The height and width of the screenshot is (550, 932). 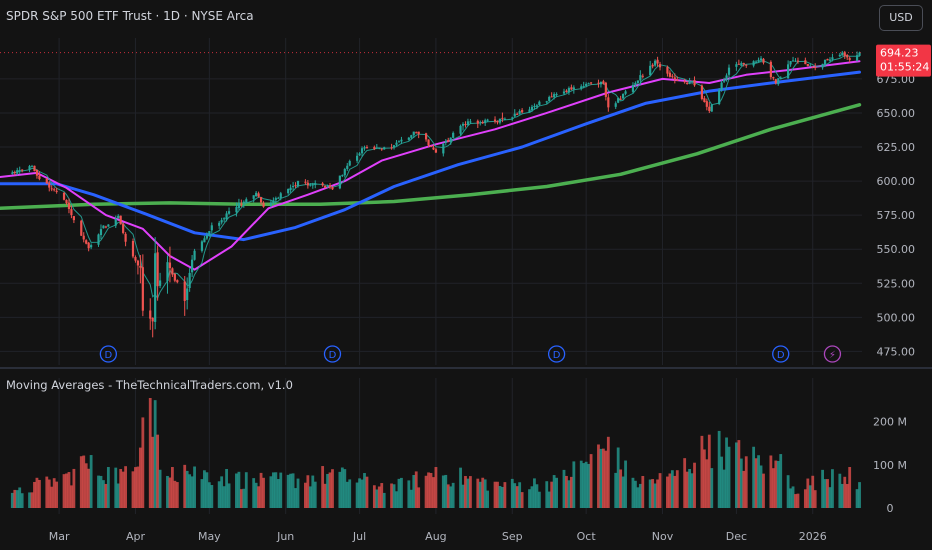 What do you see at coordinates (663, 536) in the screenshot?
I see `time-tick-label: Nov` at bounding box center [663, 536].